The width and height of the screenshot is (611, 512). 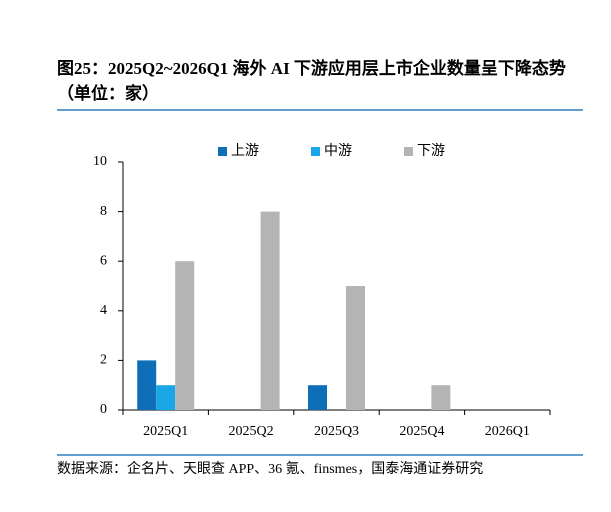 I want to click on y-tick-label: 6, so click(x=103, y=260).